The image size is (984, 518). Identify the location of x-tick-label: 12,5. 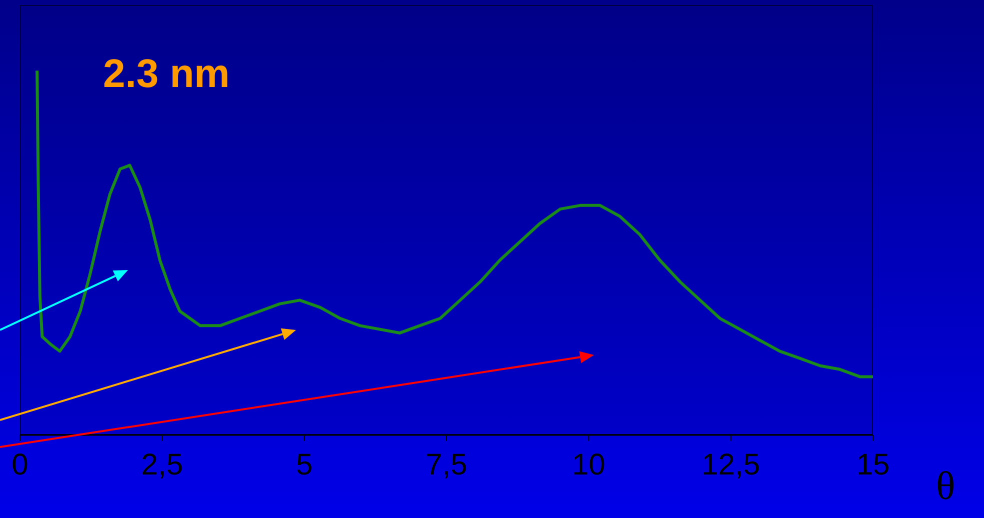
(731, 465).